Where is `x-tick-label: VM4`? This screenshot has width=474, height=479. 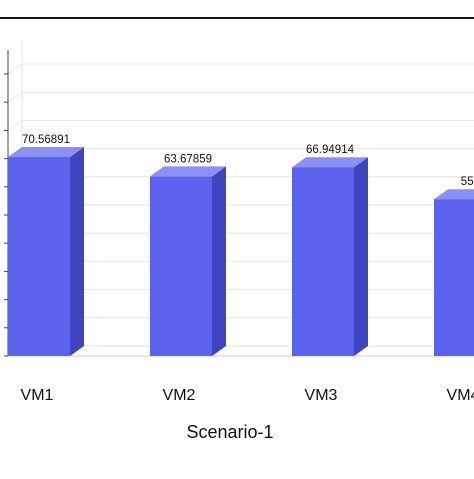 x-tick-label: VM4 is located at coordinates (460, 395).